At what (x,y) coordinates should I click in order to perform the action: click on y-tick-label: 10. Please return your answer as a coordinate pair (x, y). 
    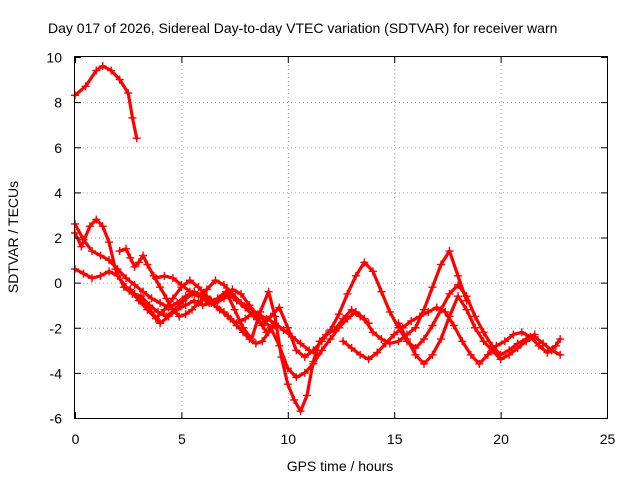
    Looking at the image, I should click on (54, 58).